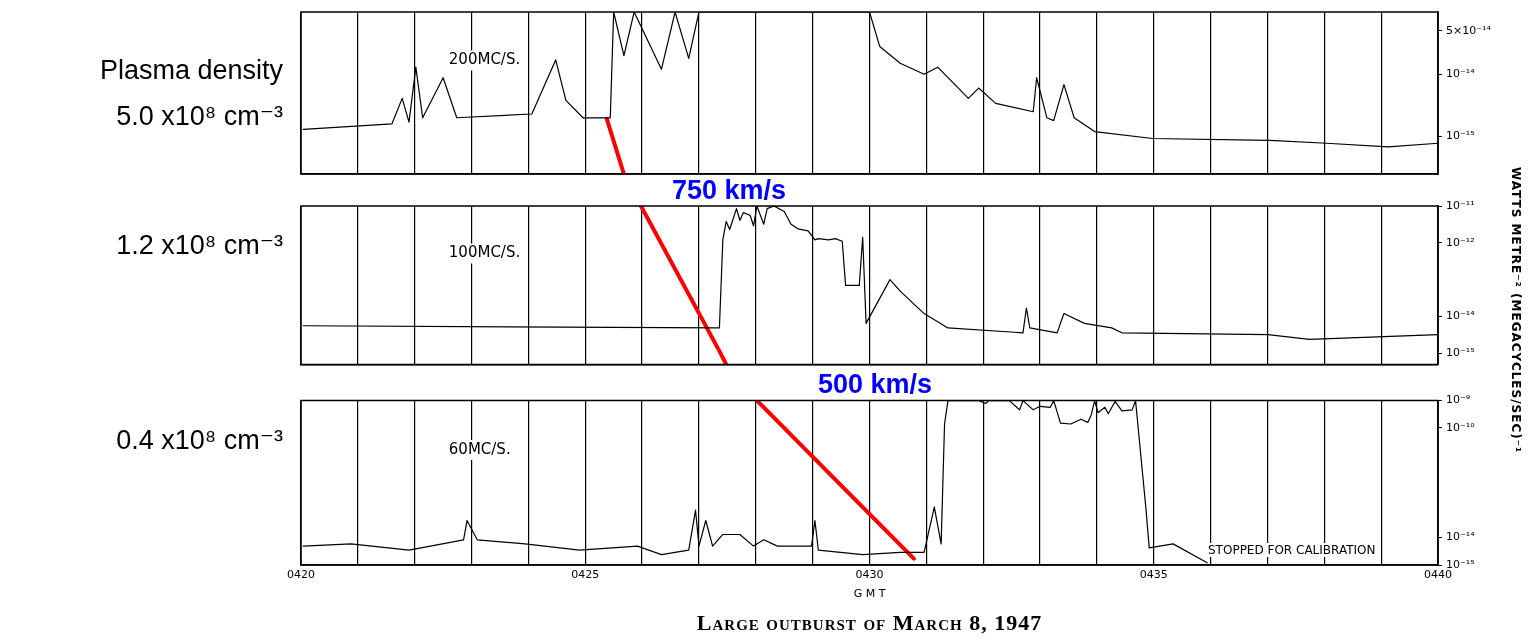 This screenshot has width=1539, height=644. What do you see at coordinates (1460, 205) in the screenshot?
I see `y-tick-label: 10⁻¹¹` at bounding box center [1460, 205].